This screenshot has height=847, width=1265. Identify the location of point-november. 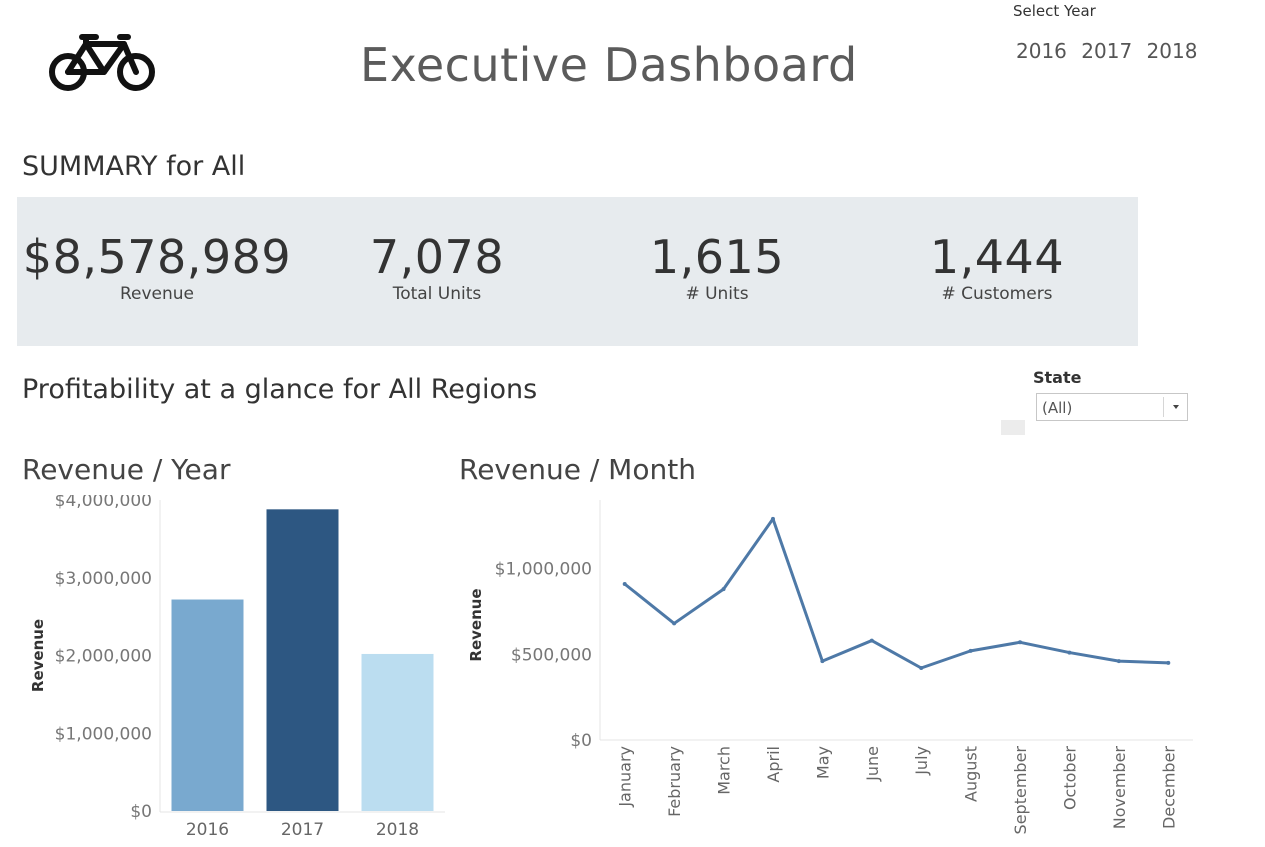
(1118, 661).